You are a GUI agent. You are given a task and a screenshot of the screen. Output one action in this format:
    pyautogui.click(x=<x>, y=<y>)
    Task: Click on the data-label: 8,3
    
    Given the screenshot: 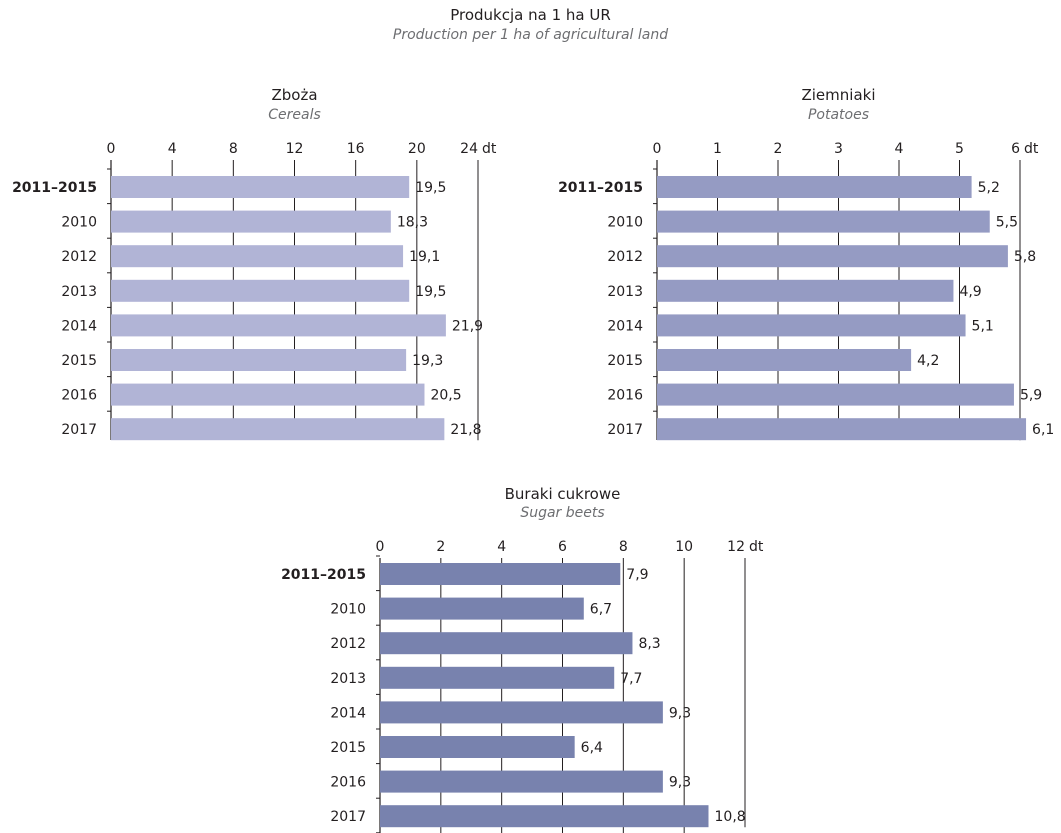 What is the action you would take?
    pyautogui.click(x=649, y=644)
    